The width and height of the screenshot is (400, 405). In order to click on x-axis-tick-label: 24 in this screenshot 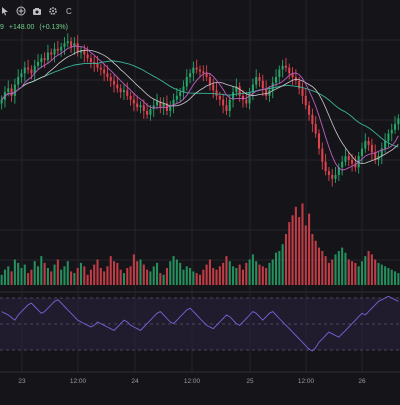, I will do `click(135, 381)`.